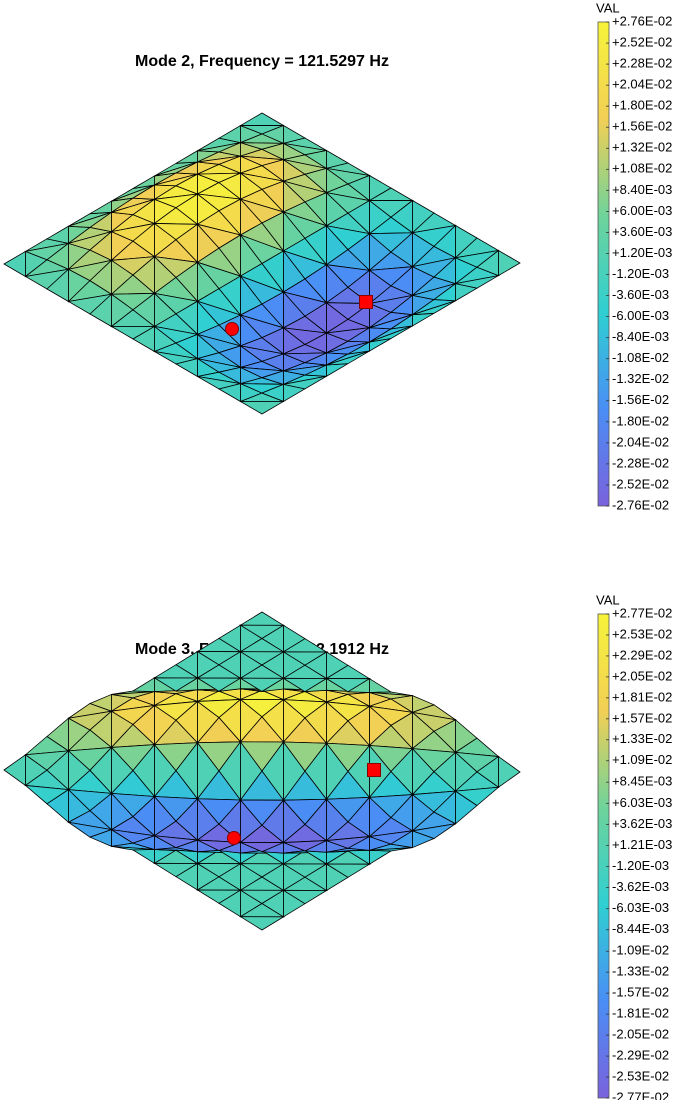  I want to click on colorbar-tick-label: +6.00E-03, so click(642, 210).